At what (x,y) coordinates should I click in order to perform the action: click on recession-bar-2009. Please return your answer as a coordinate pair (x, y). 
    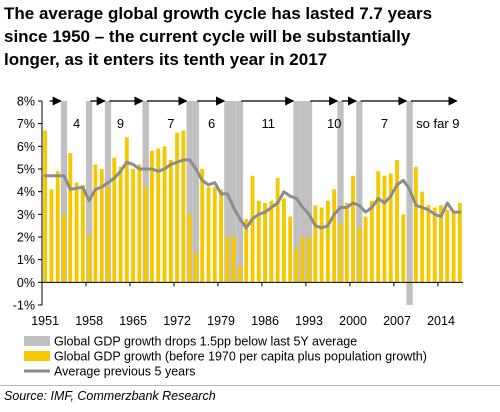
    Looking at the image, I should click on (409, 203).